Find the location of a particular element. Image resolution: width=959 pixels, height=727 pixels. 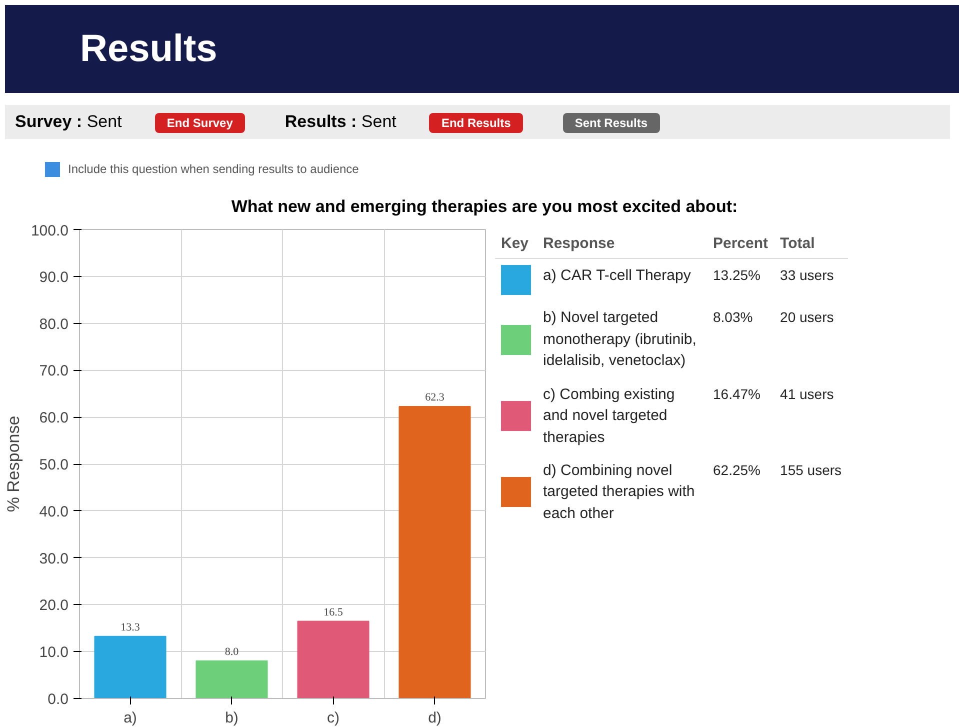

text: 13.25% is located at coordinates (737, 276).